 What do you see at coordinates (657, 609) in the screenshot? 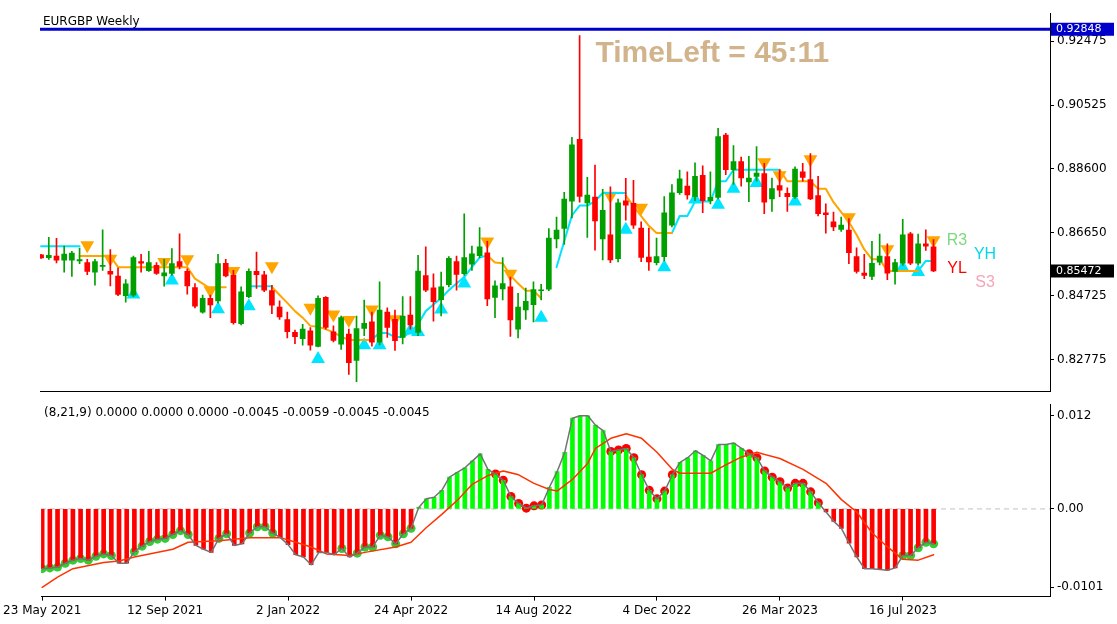
I see `x-tick-label: 4 Dec 2022` at bounding box center [657, 609].